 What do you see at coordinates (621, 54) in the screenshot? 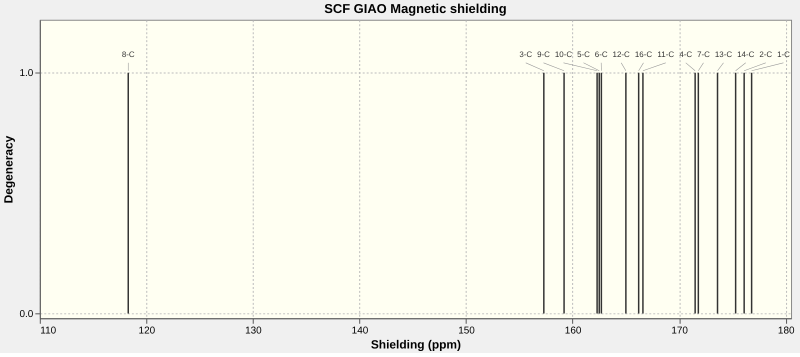
I see `annotation: 12-C` at bounding box center [621, 54].